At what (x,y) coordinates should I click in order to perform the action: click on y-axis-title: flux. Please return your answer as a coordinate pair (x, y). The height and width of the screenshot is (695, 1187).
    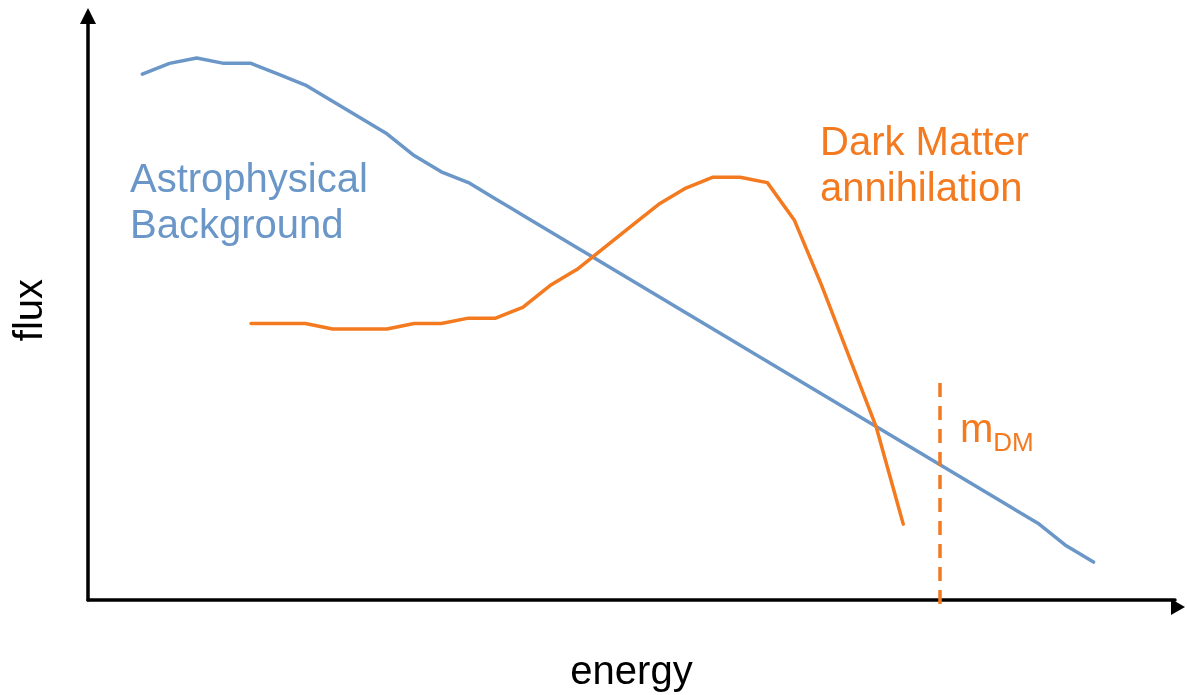
    Looking at the image, I should click on (28, 310).